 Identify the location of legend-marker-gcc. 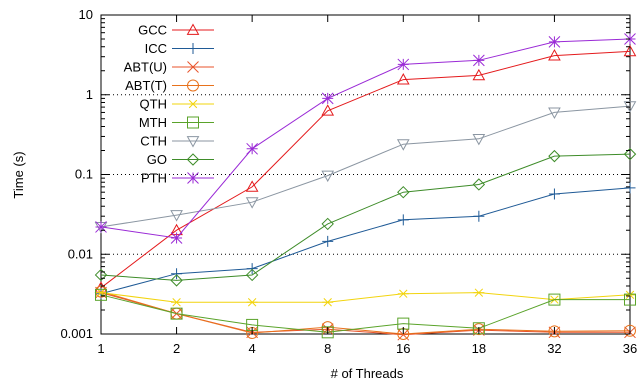
(193, 29).